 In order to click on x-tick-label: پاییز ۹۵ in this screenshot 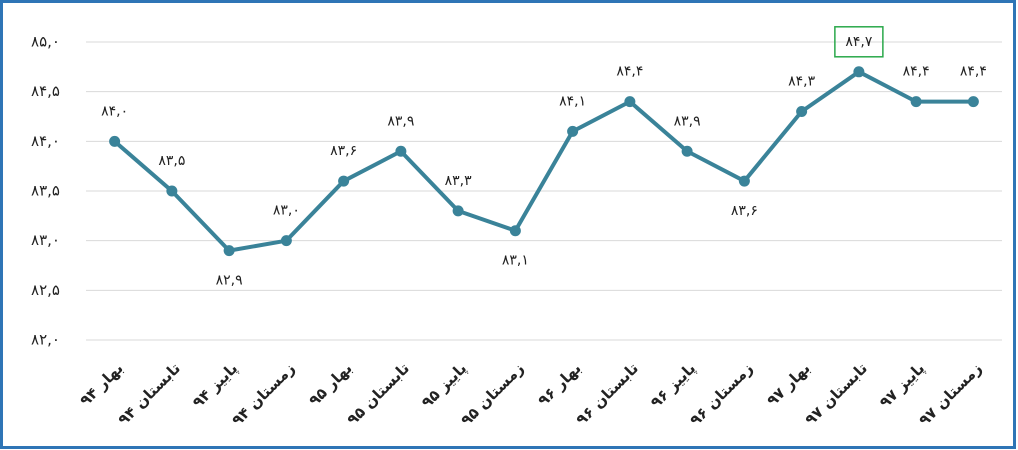, I will do `click(444, 385)`.